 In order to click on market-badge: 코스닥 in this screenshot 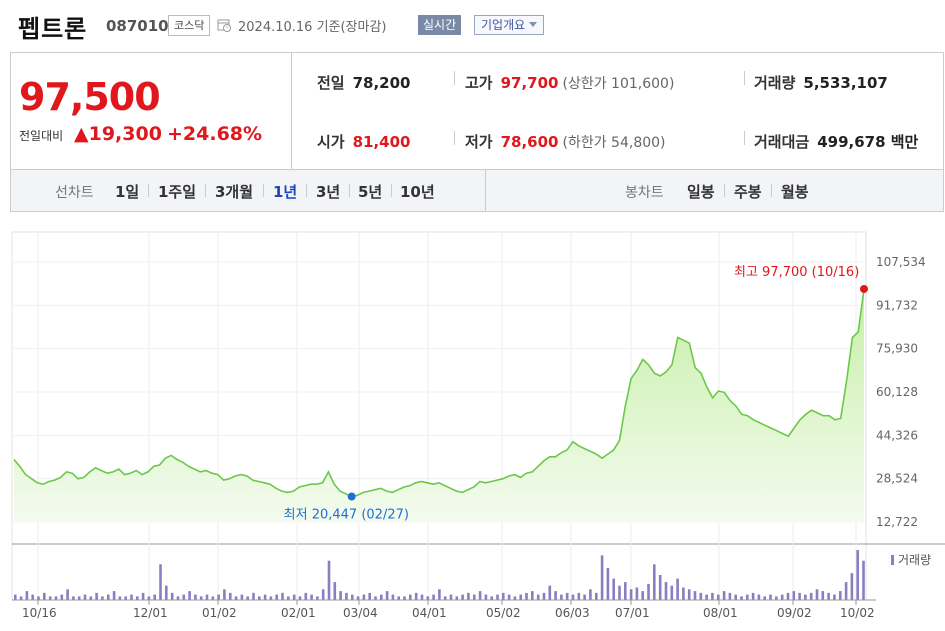, I will do `click(189, 25)`.